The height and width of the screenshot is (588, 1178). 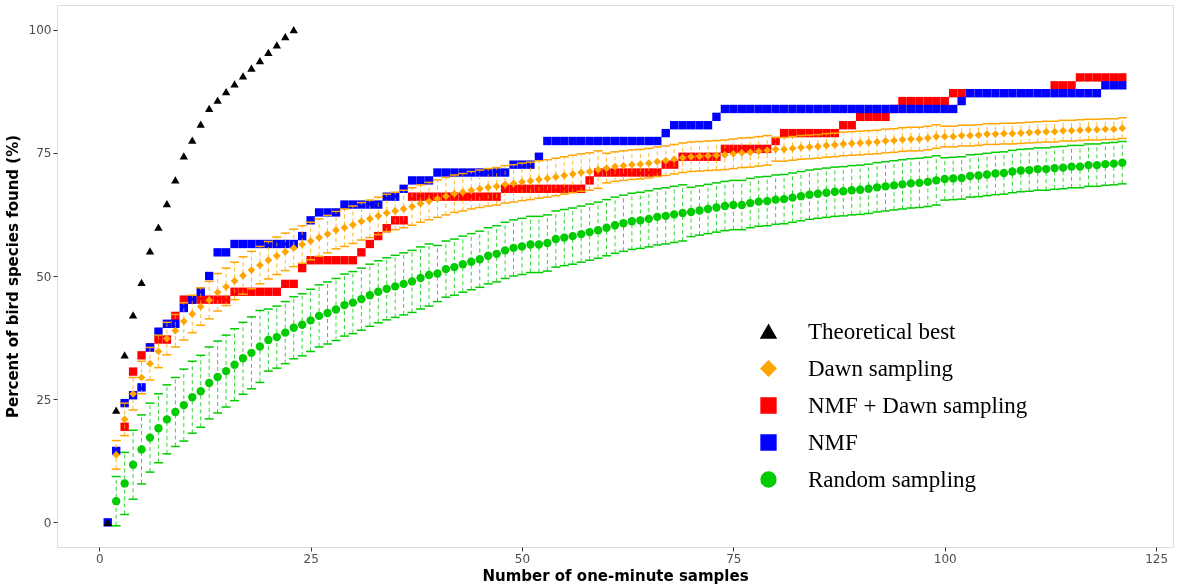 What do you see at coordinates (918, 405) in the screenshot?
I see `legend-label: NMF + Dawn sampling` at bounding box center [918, 405].